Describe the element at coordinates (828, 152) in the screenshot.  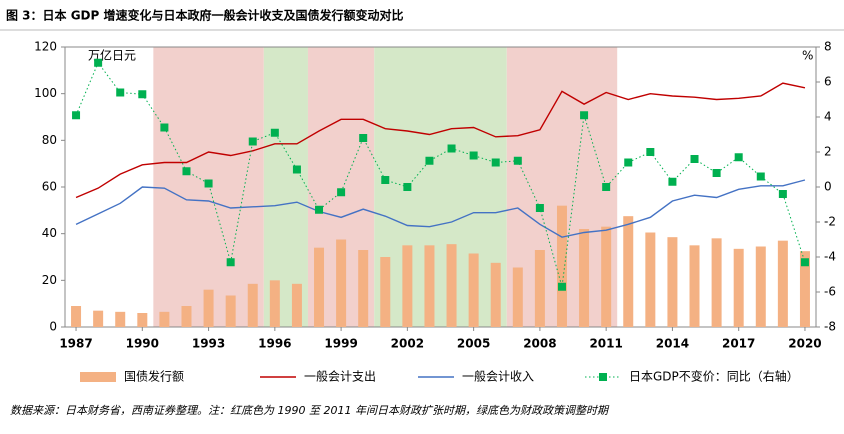
I see `y2-tick-label: 2` at that location.